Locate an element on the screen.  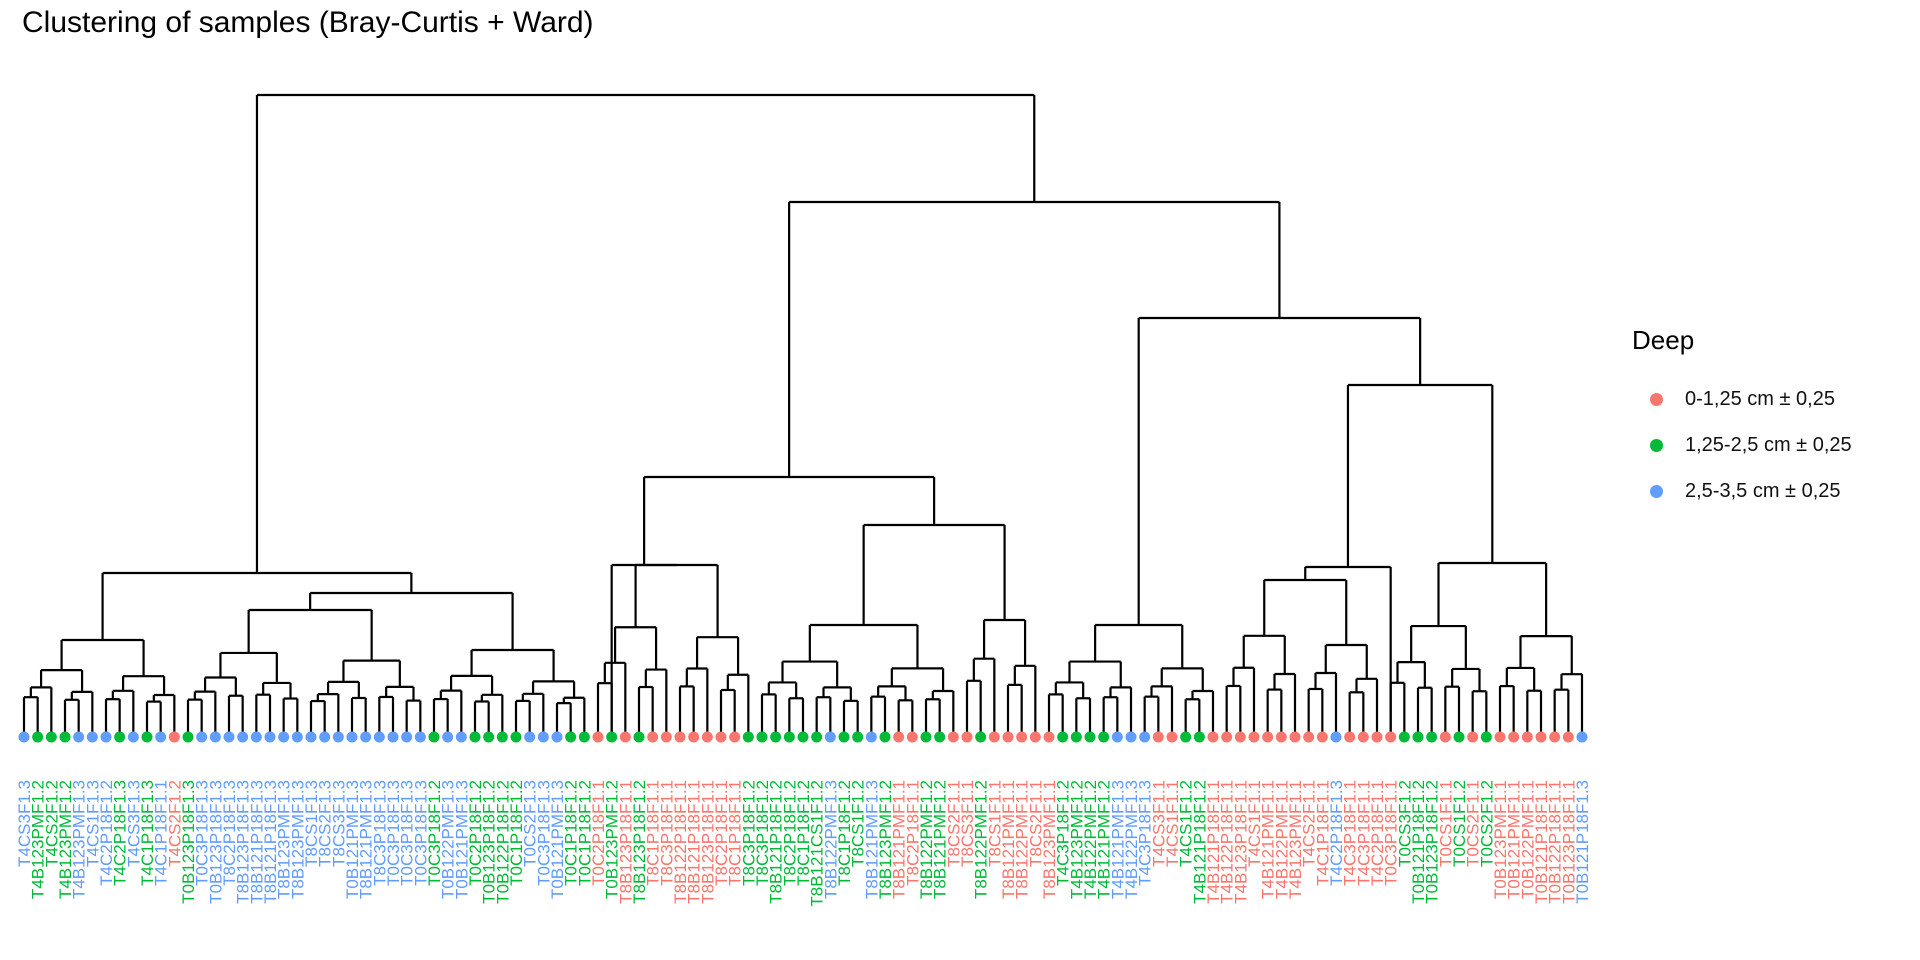
leaf-label: T0B123P18F1.2 is located at coordinates (489, 842).